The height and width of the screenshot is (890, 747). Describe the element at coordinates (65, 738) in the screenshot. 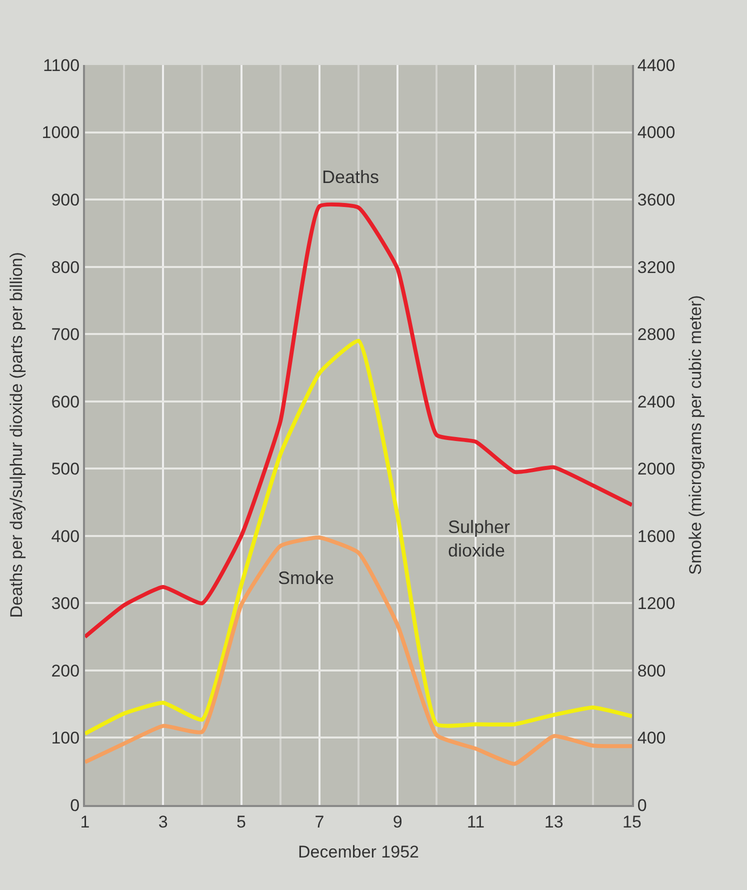

I see `y-tick-label: 100` at that location.